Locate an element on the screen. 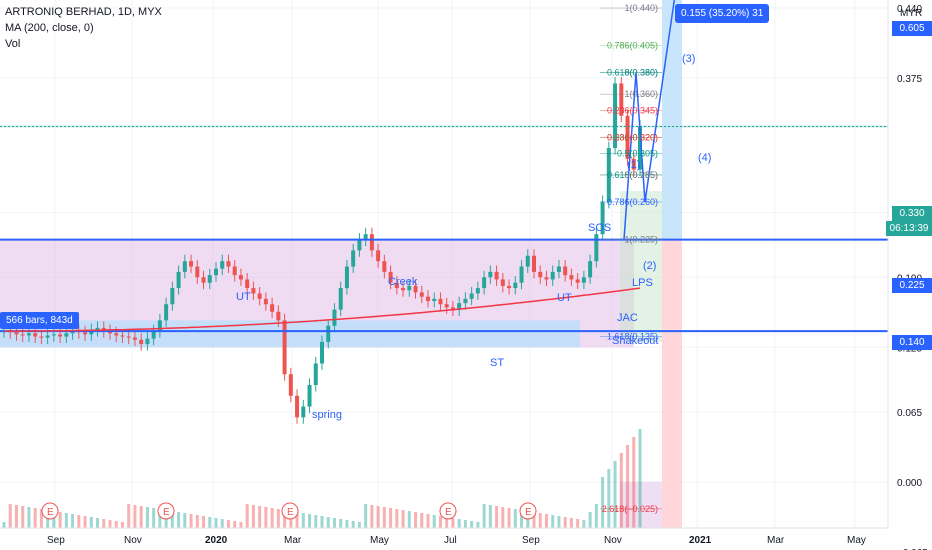  fib-level-label: 1(0.225) is located at coordinates (641, 240).